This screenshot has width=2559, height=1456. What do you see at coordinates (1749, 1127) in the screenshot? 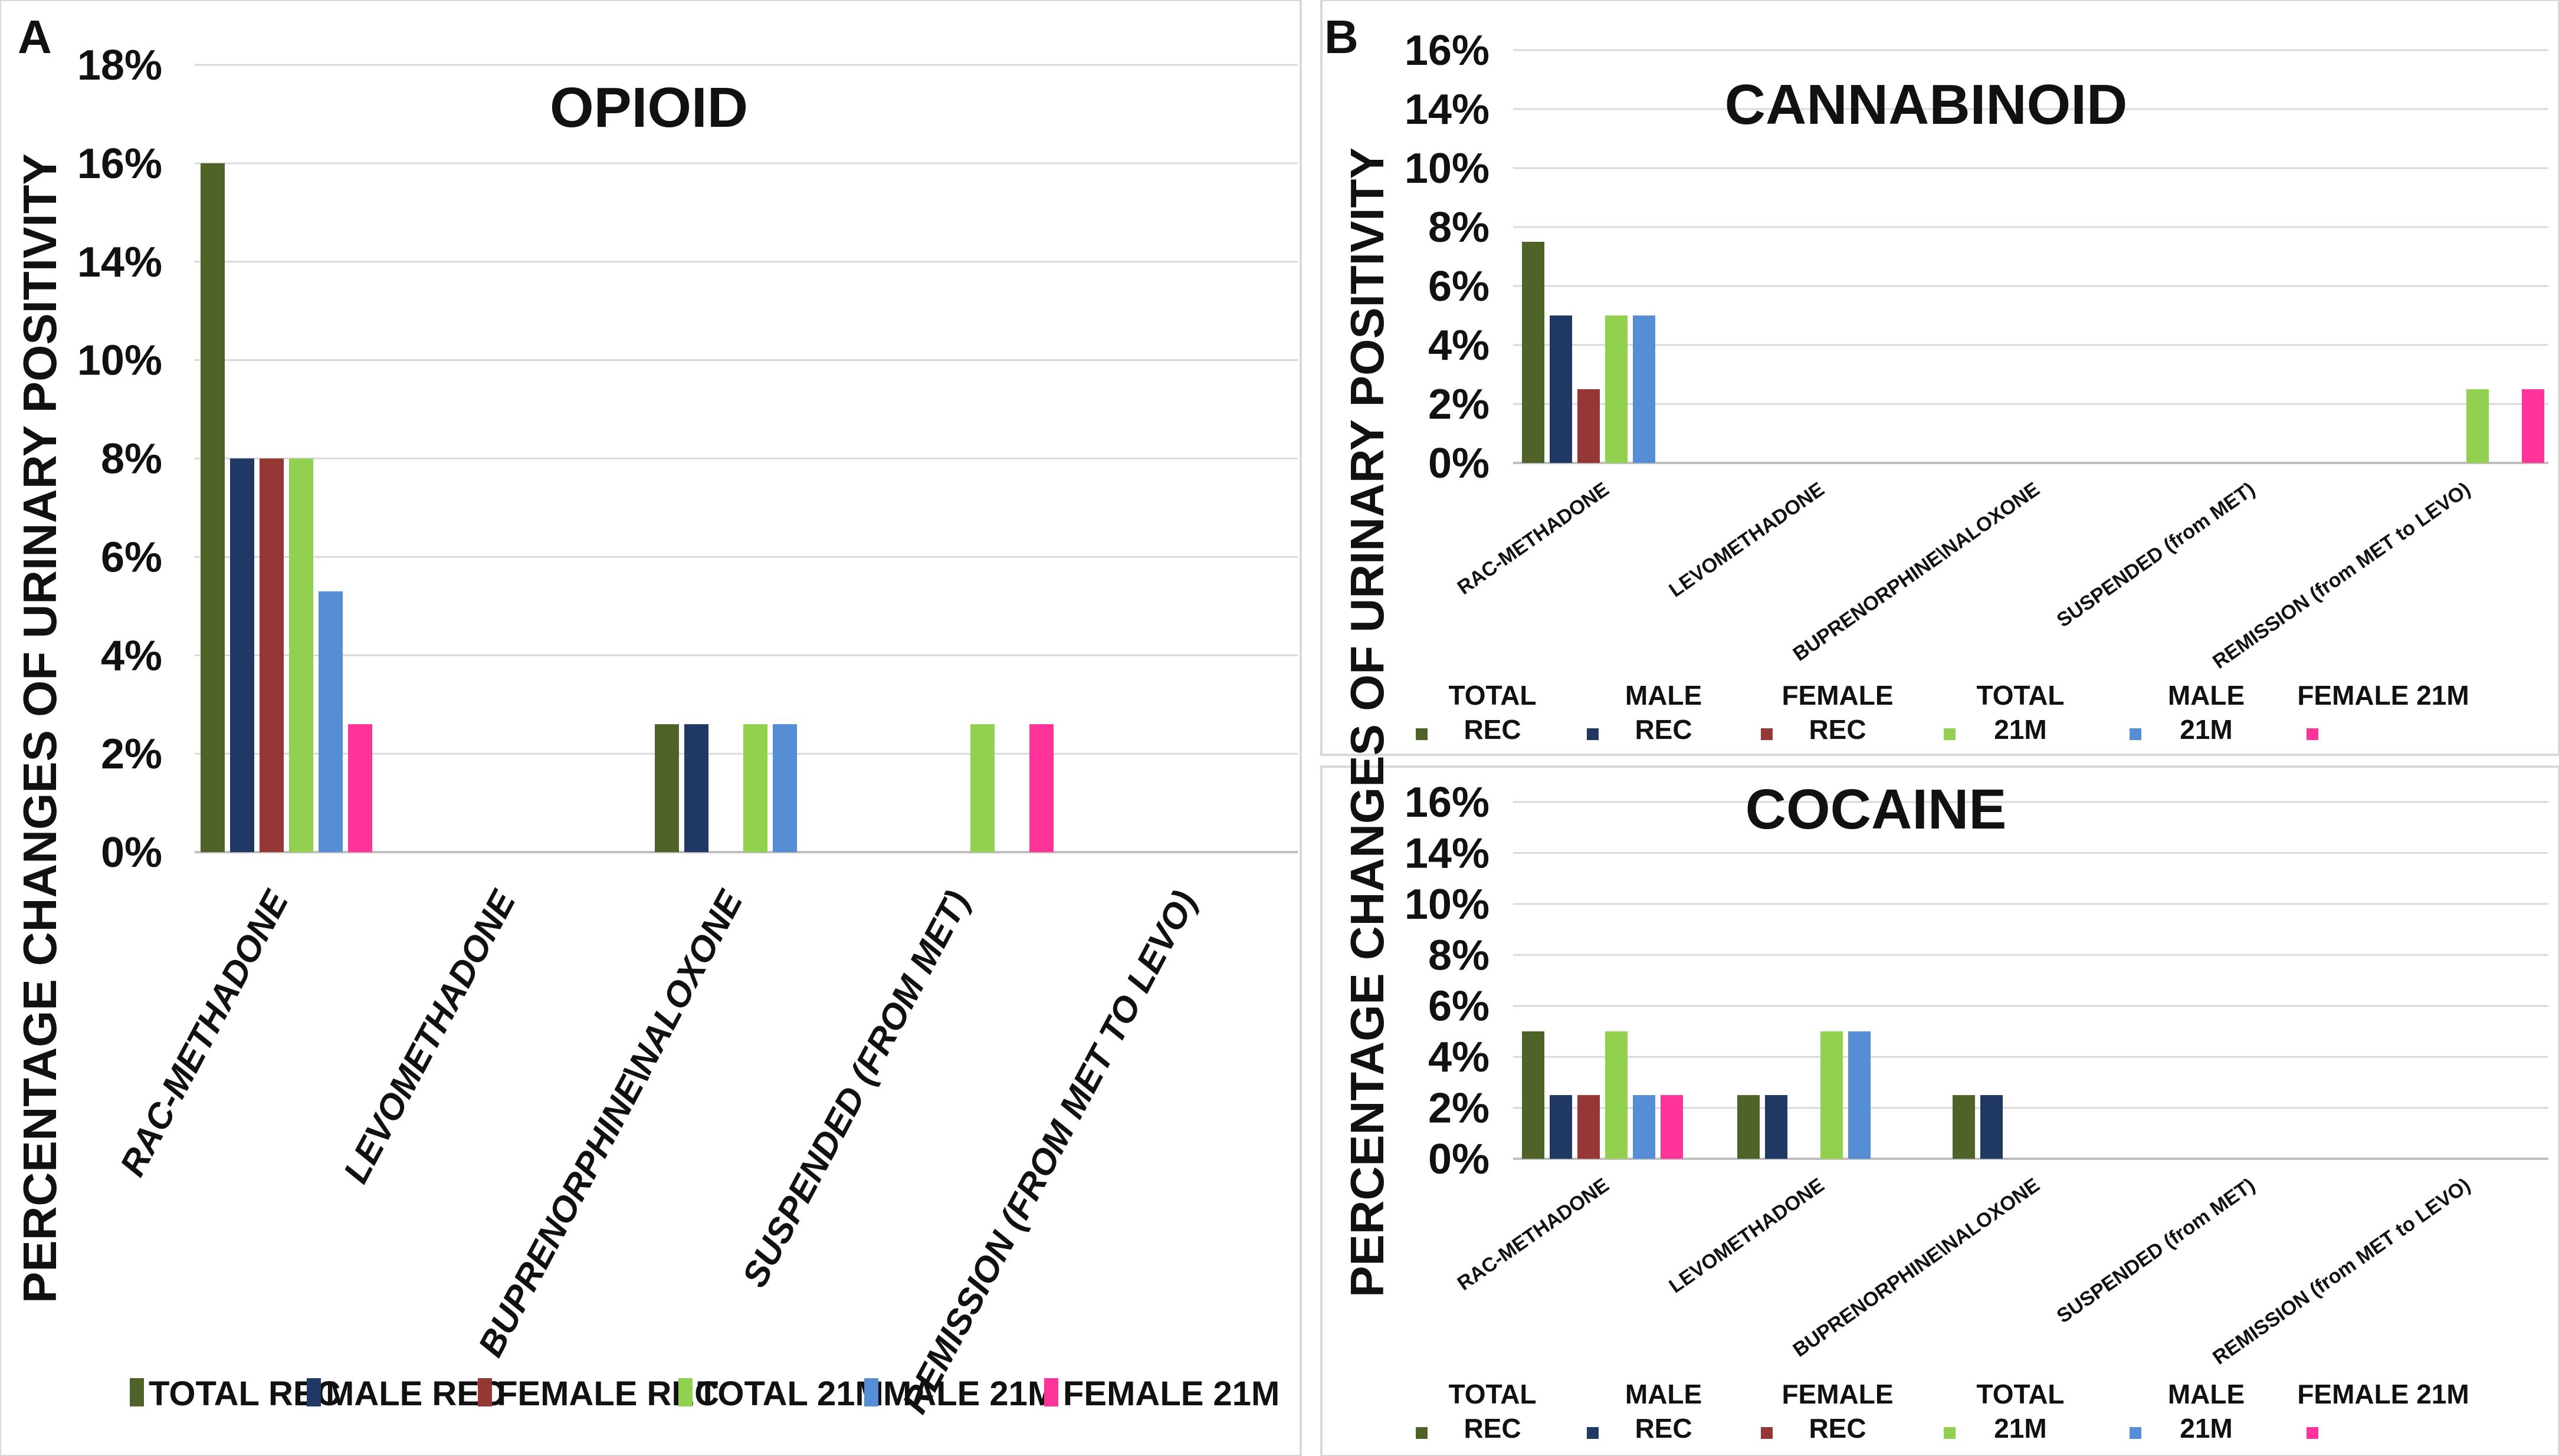
I see `bar-total-rec-levomethadone` at bounding box center [1749, 1127].